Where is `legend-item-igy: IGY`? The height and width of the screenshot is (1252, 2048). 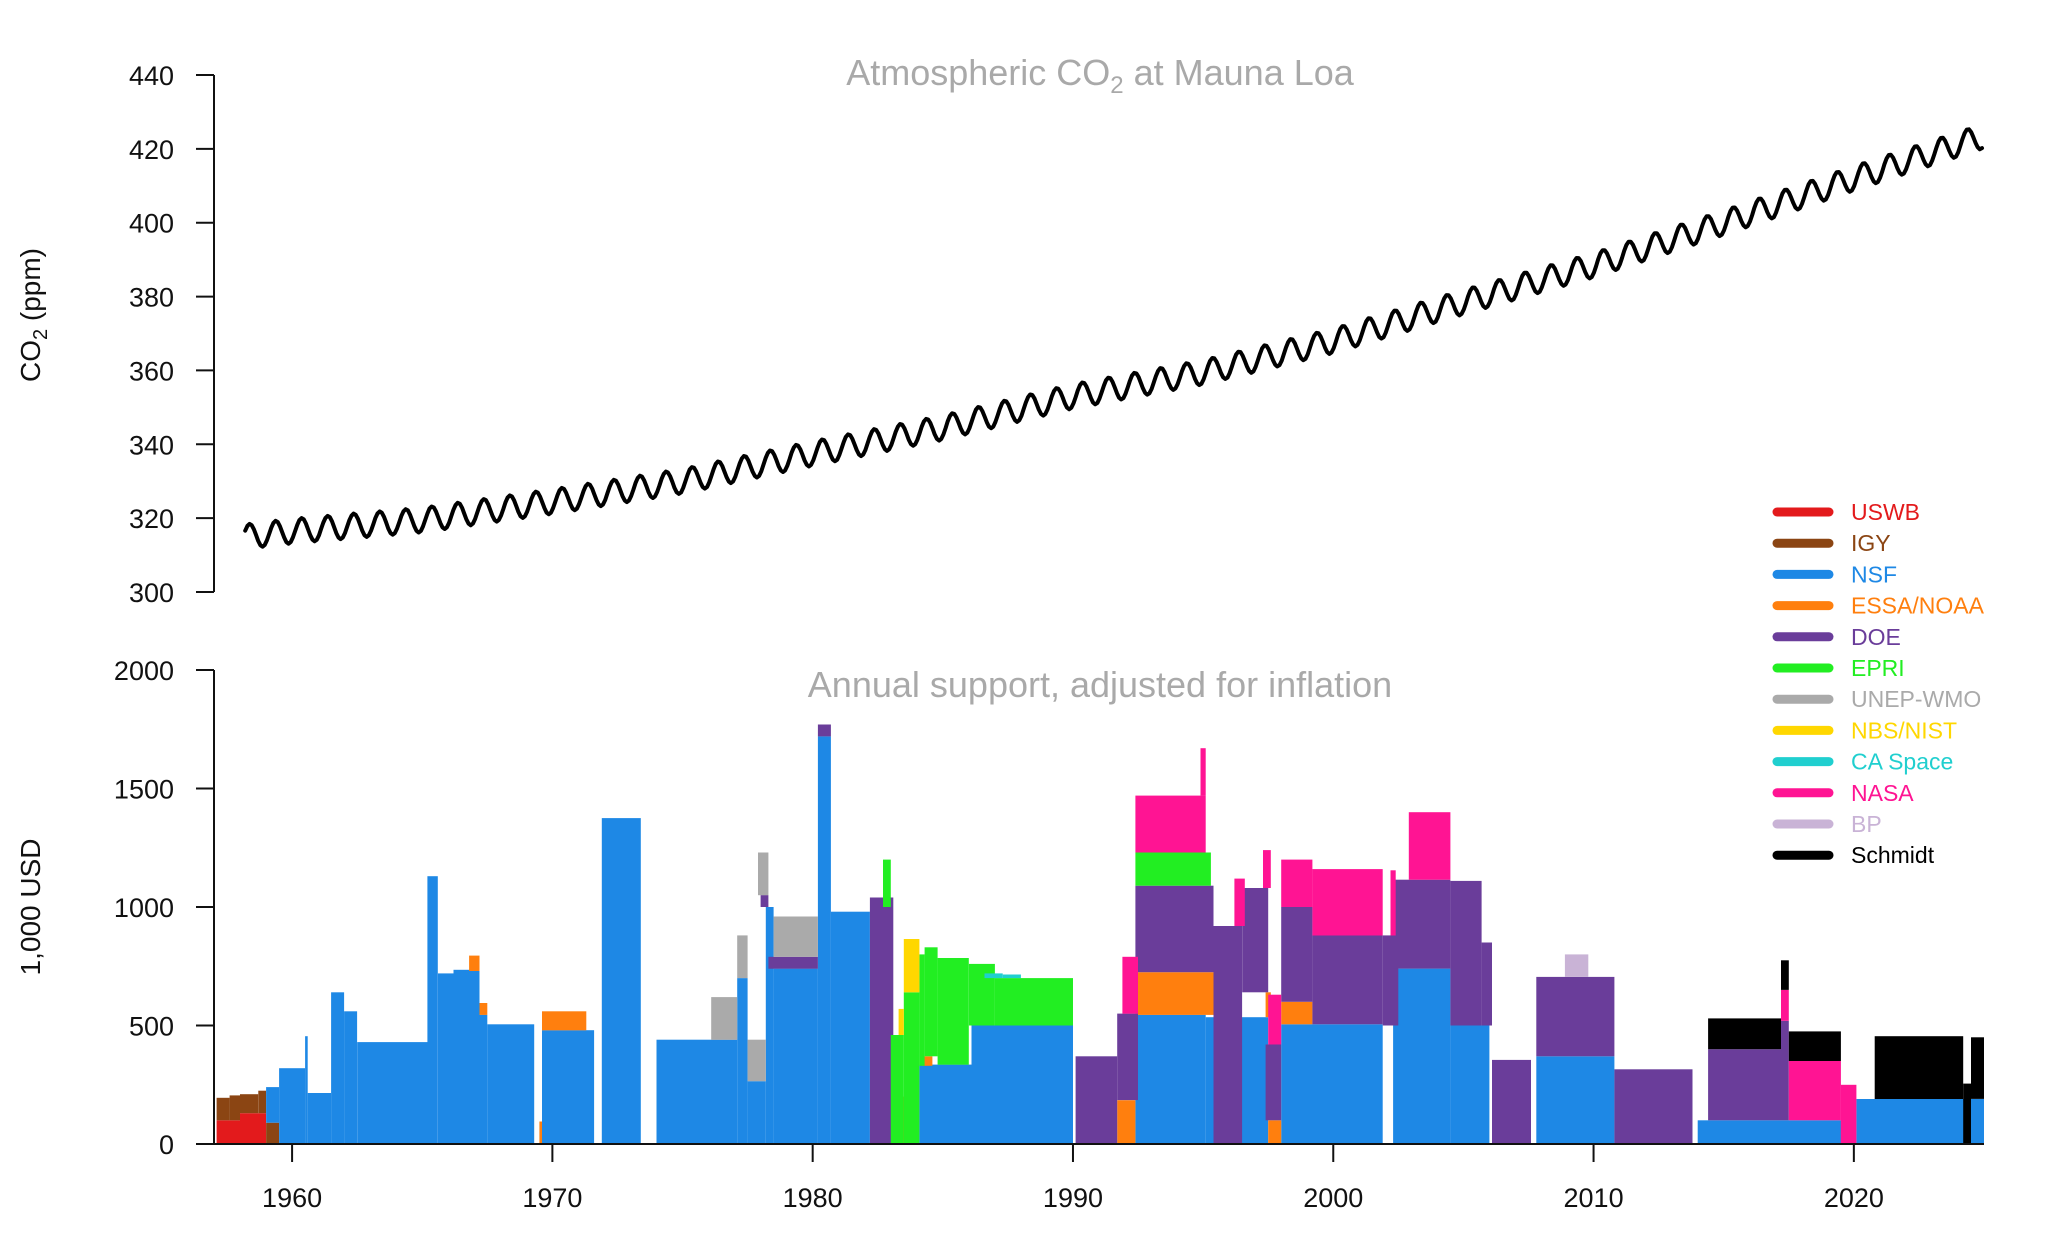 legend-item-igy: IGY is located at coordinates (1831, 543).